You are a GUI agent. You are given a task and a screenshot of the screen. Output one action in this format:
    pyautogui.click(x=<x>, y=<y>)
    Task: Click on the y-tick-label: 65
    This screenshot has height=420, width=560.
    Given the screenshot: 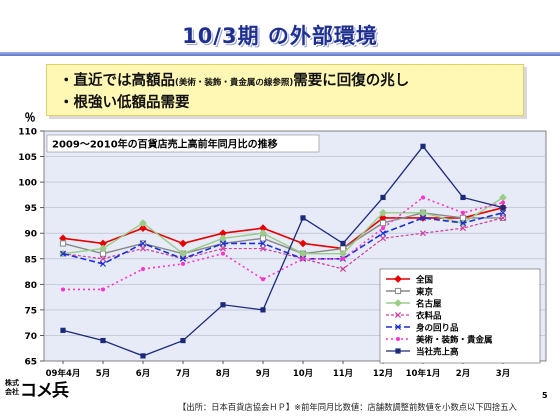 What is the action you would take?
    pyautogui.click(x=30, y=363)
    